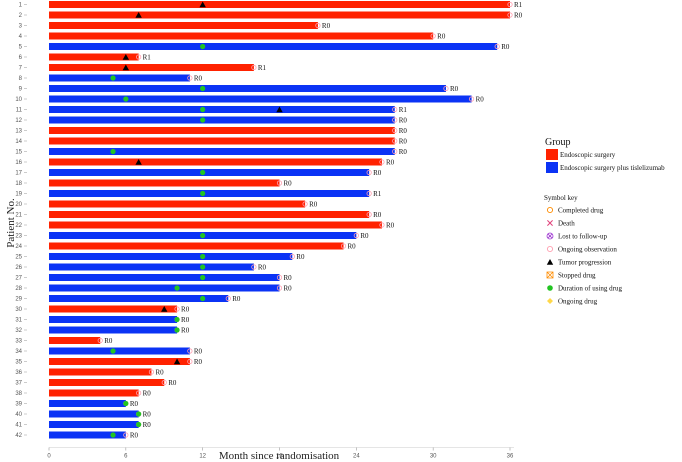 The width and height of the screenshot is (682, 462). What do you see at coordinates (18, 289) in the screenshot?
I see `y-tick-label: 28` at bounding box center [18, 289].